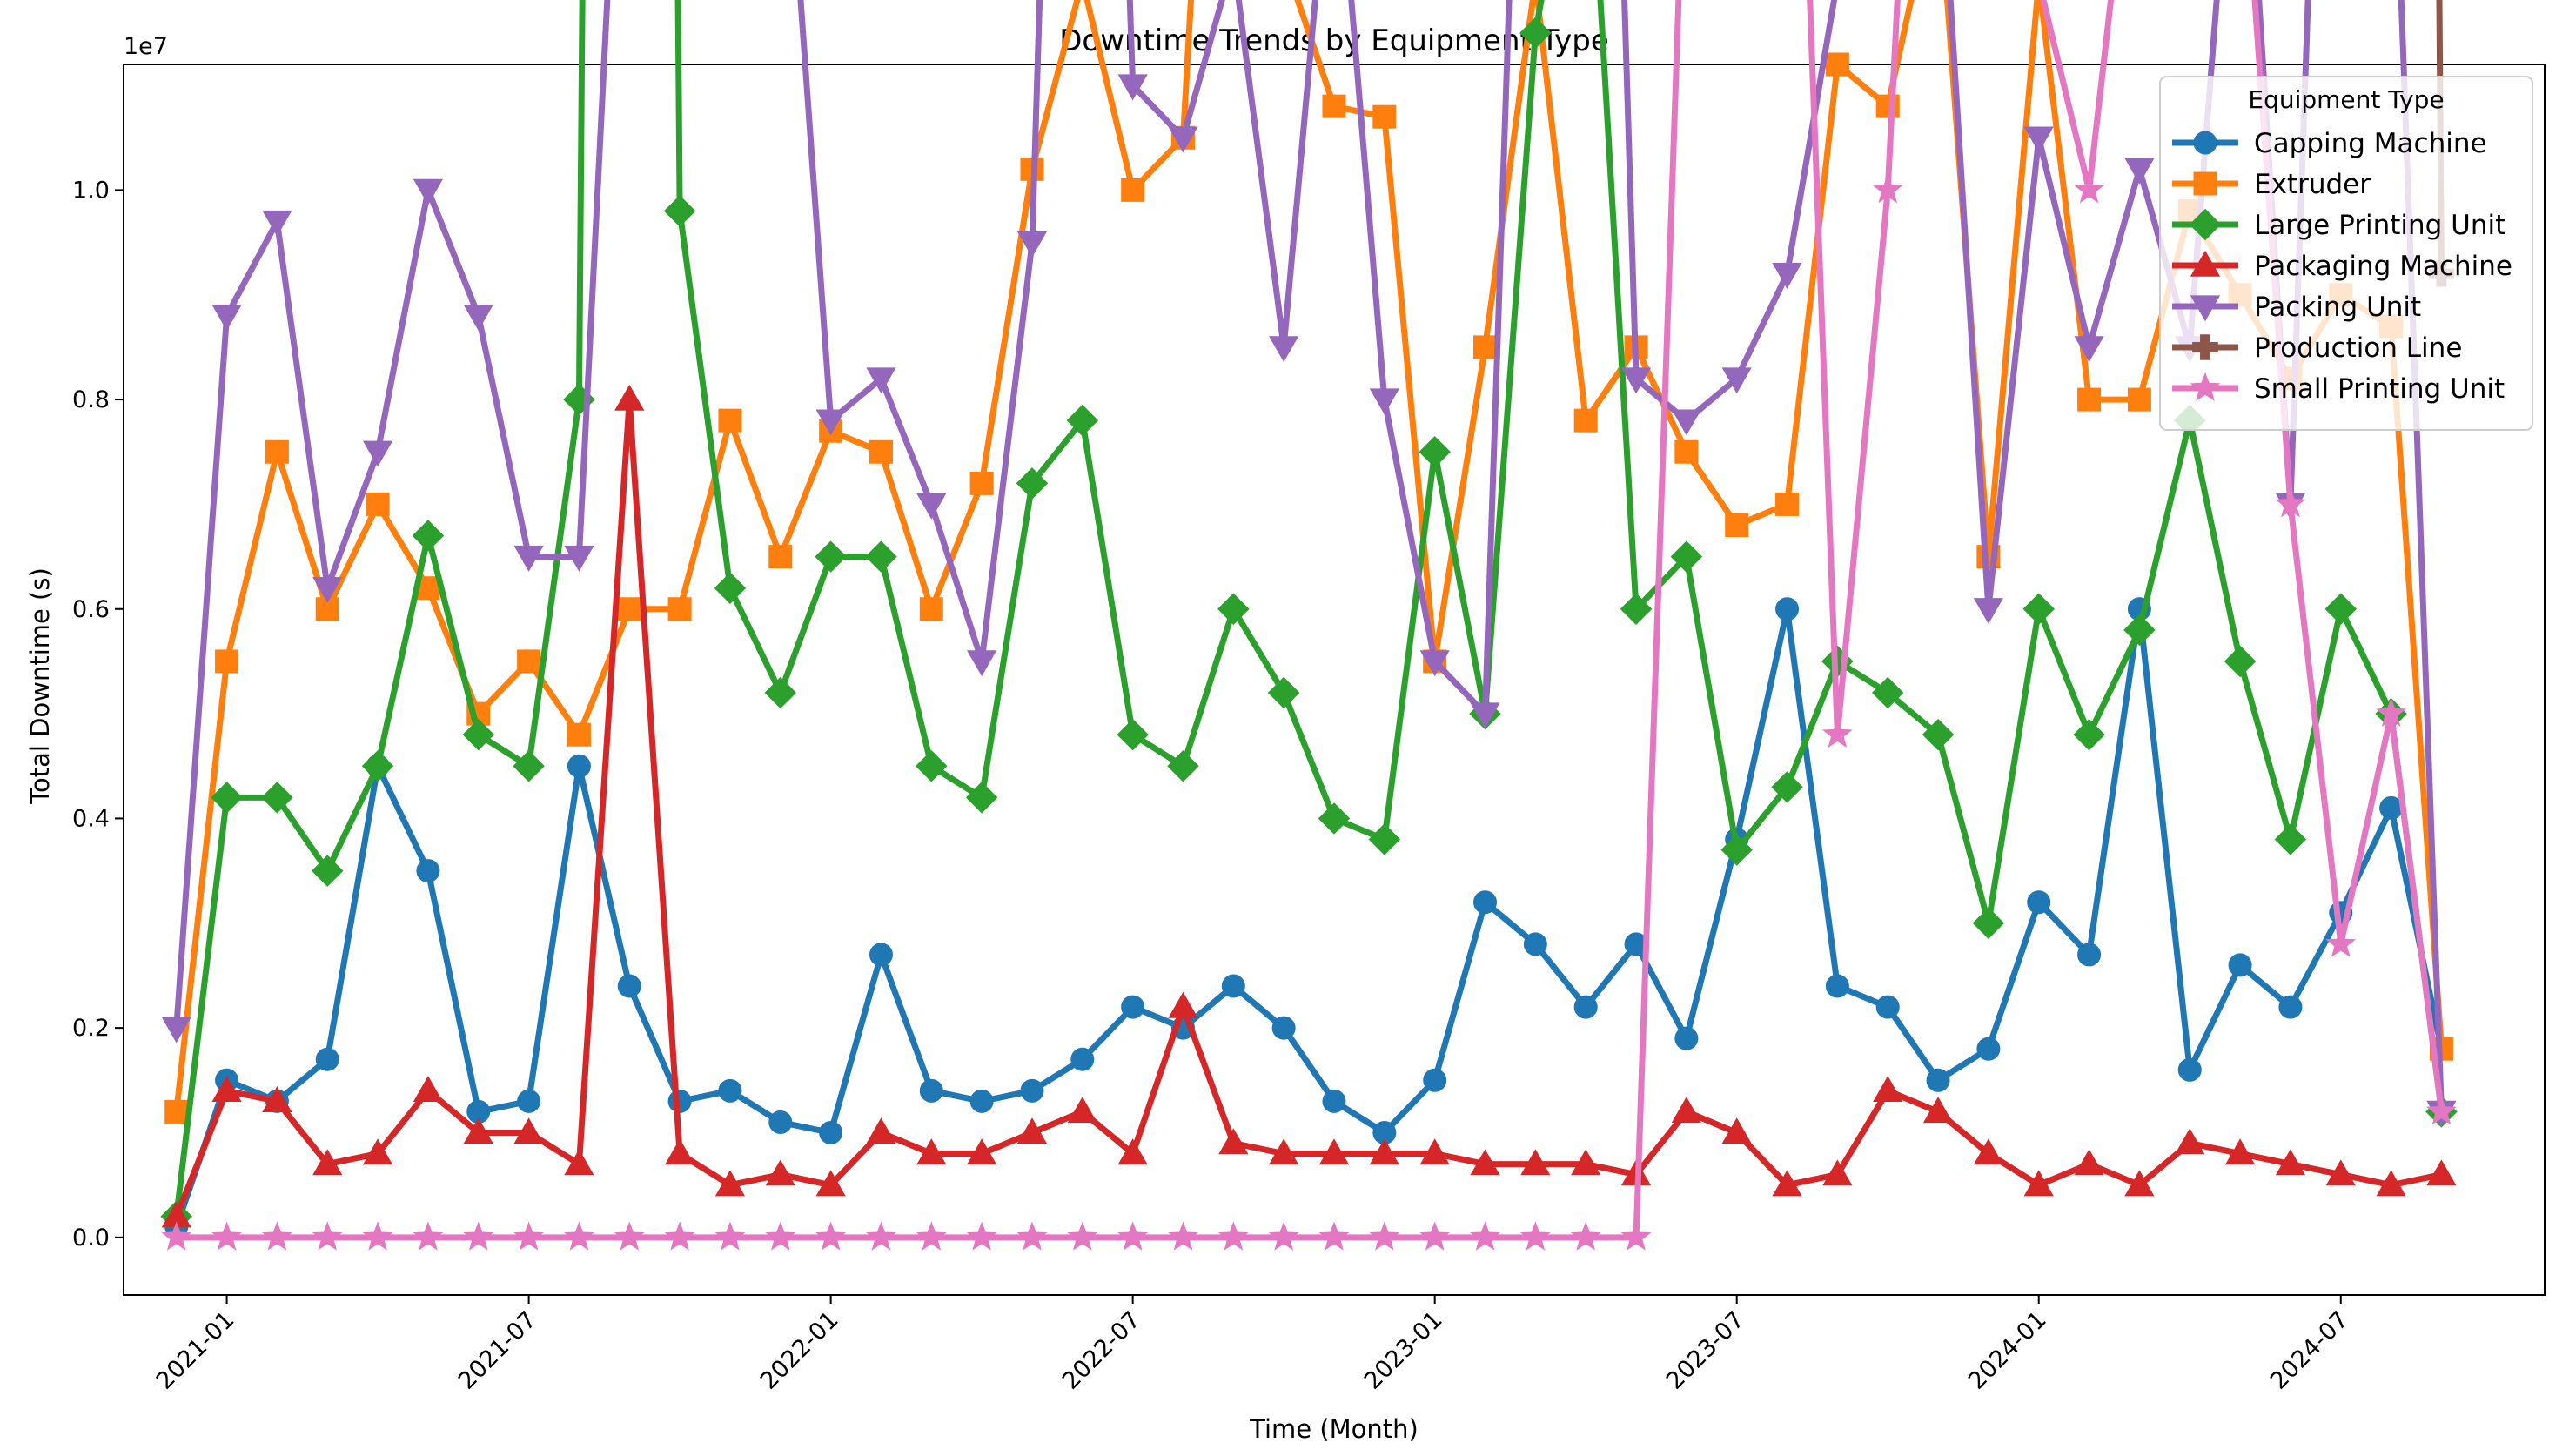 This screenshot has height=1456, width=2569. What do you see at coordinates (91, 190) in the screenshot?
I see `y-tick-label: 1.0` at bounding box center [91, 190].